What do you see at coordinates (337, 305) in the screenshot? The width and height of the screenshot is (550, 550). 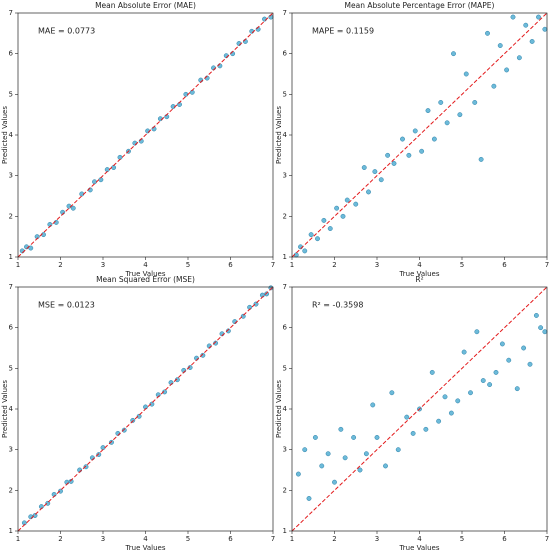 I see `annotation: R² = -0.3598` at bounding box center [337, 305].